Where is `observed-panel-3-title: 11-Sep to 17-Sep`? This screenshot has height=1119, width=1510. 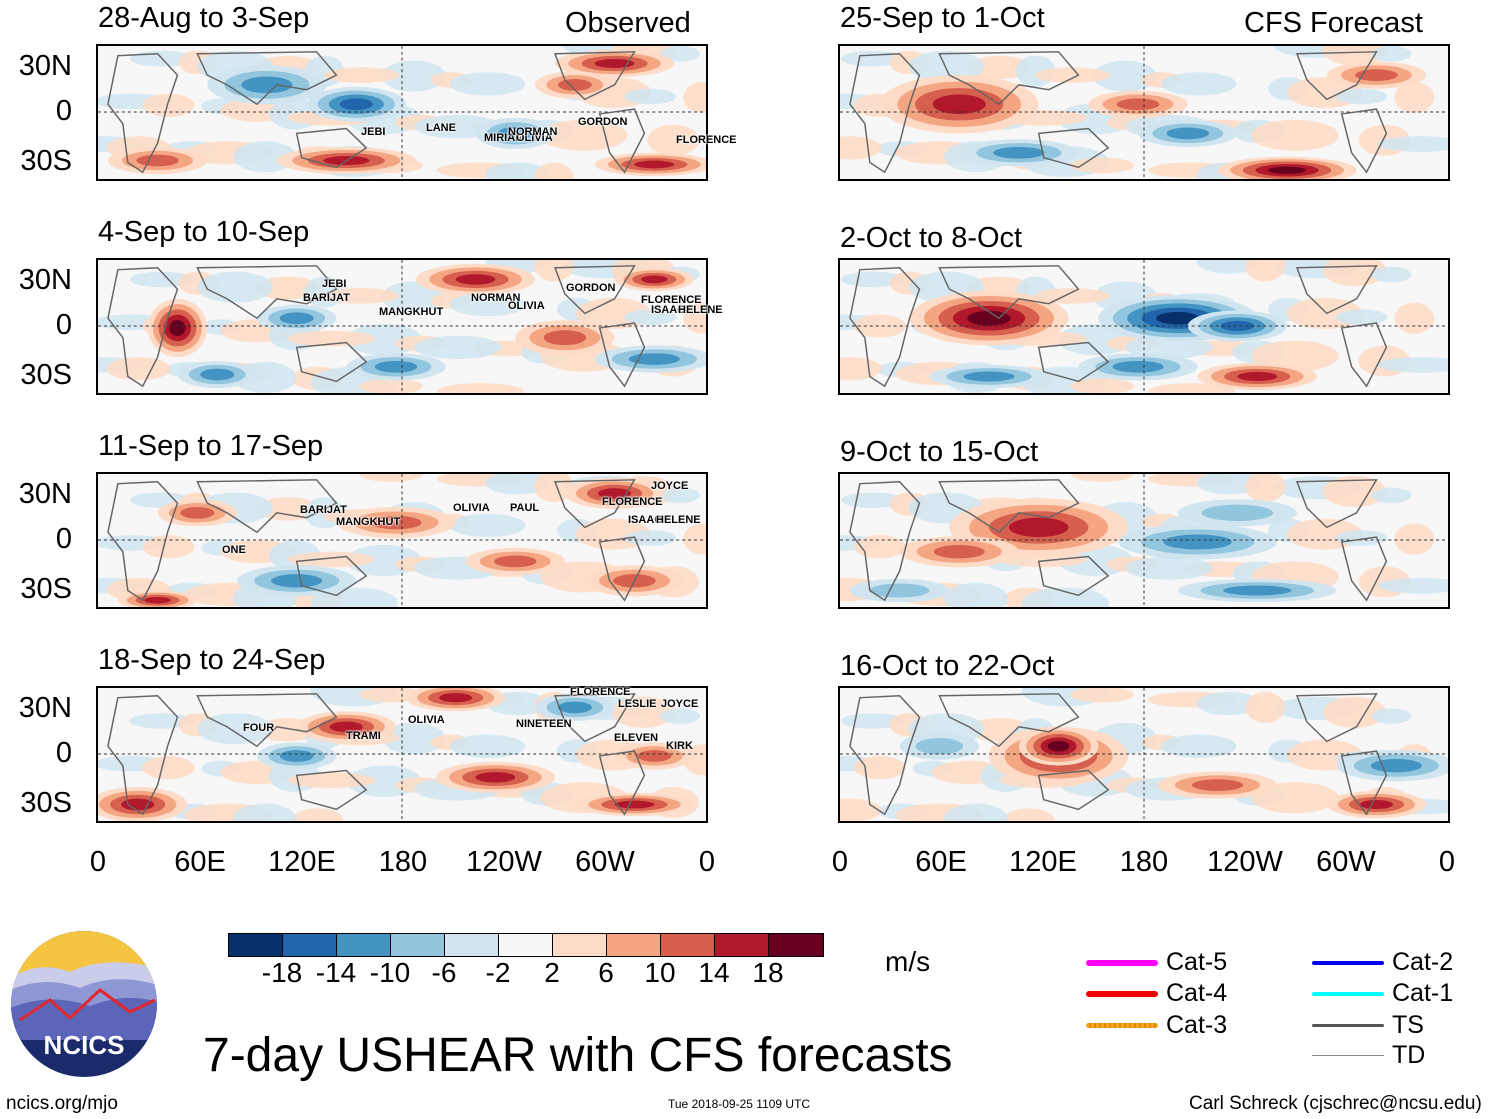
observed-panel-3-title: 11-Sep to 17-Sep is located at coordinates (211, 446).